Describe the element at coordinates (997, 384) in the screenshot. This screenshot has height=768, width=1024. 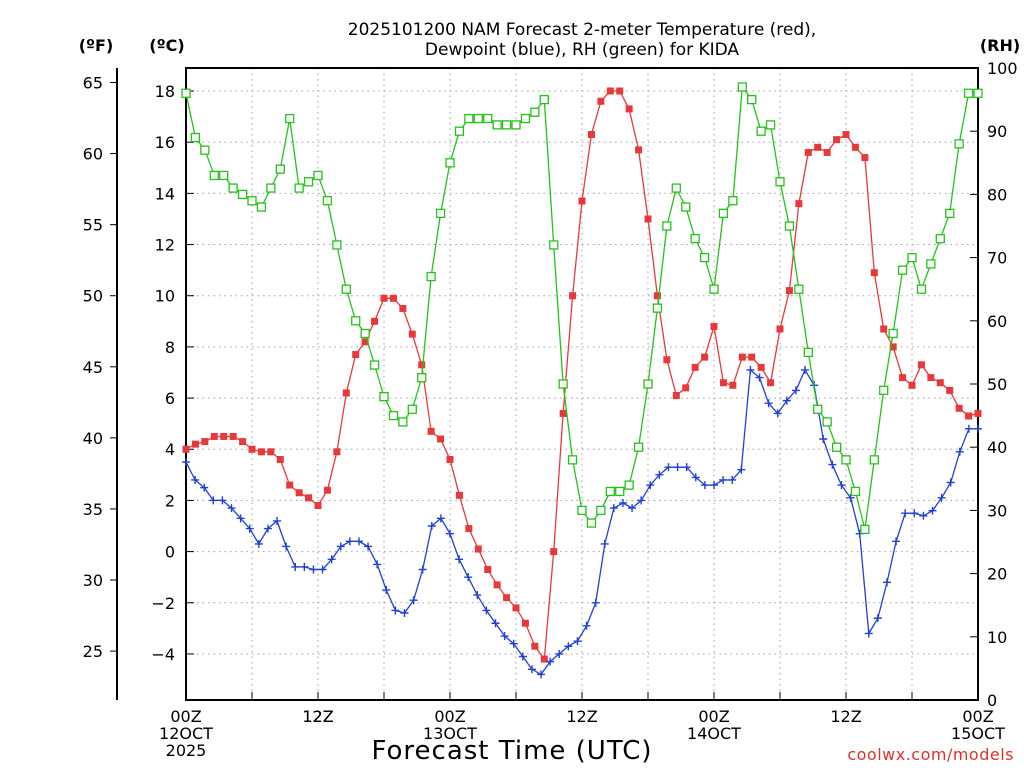
I see `rh-tick-label: 50` at that location.